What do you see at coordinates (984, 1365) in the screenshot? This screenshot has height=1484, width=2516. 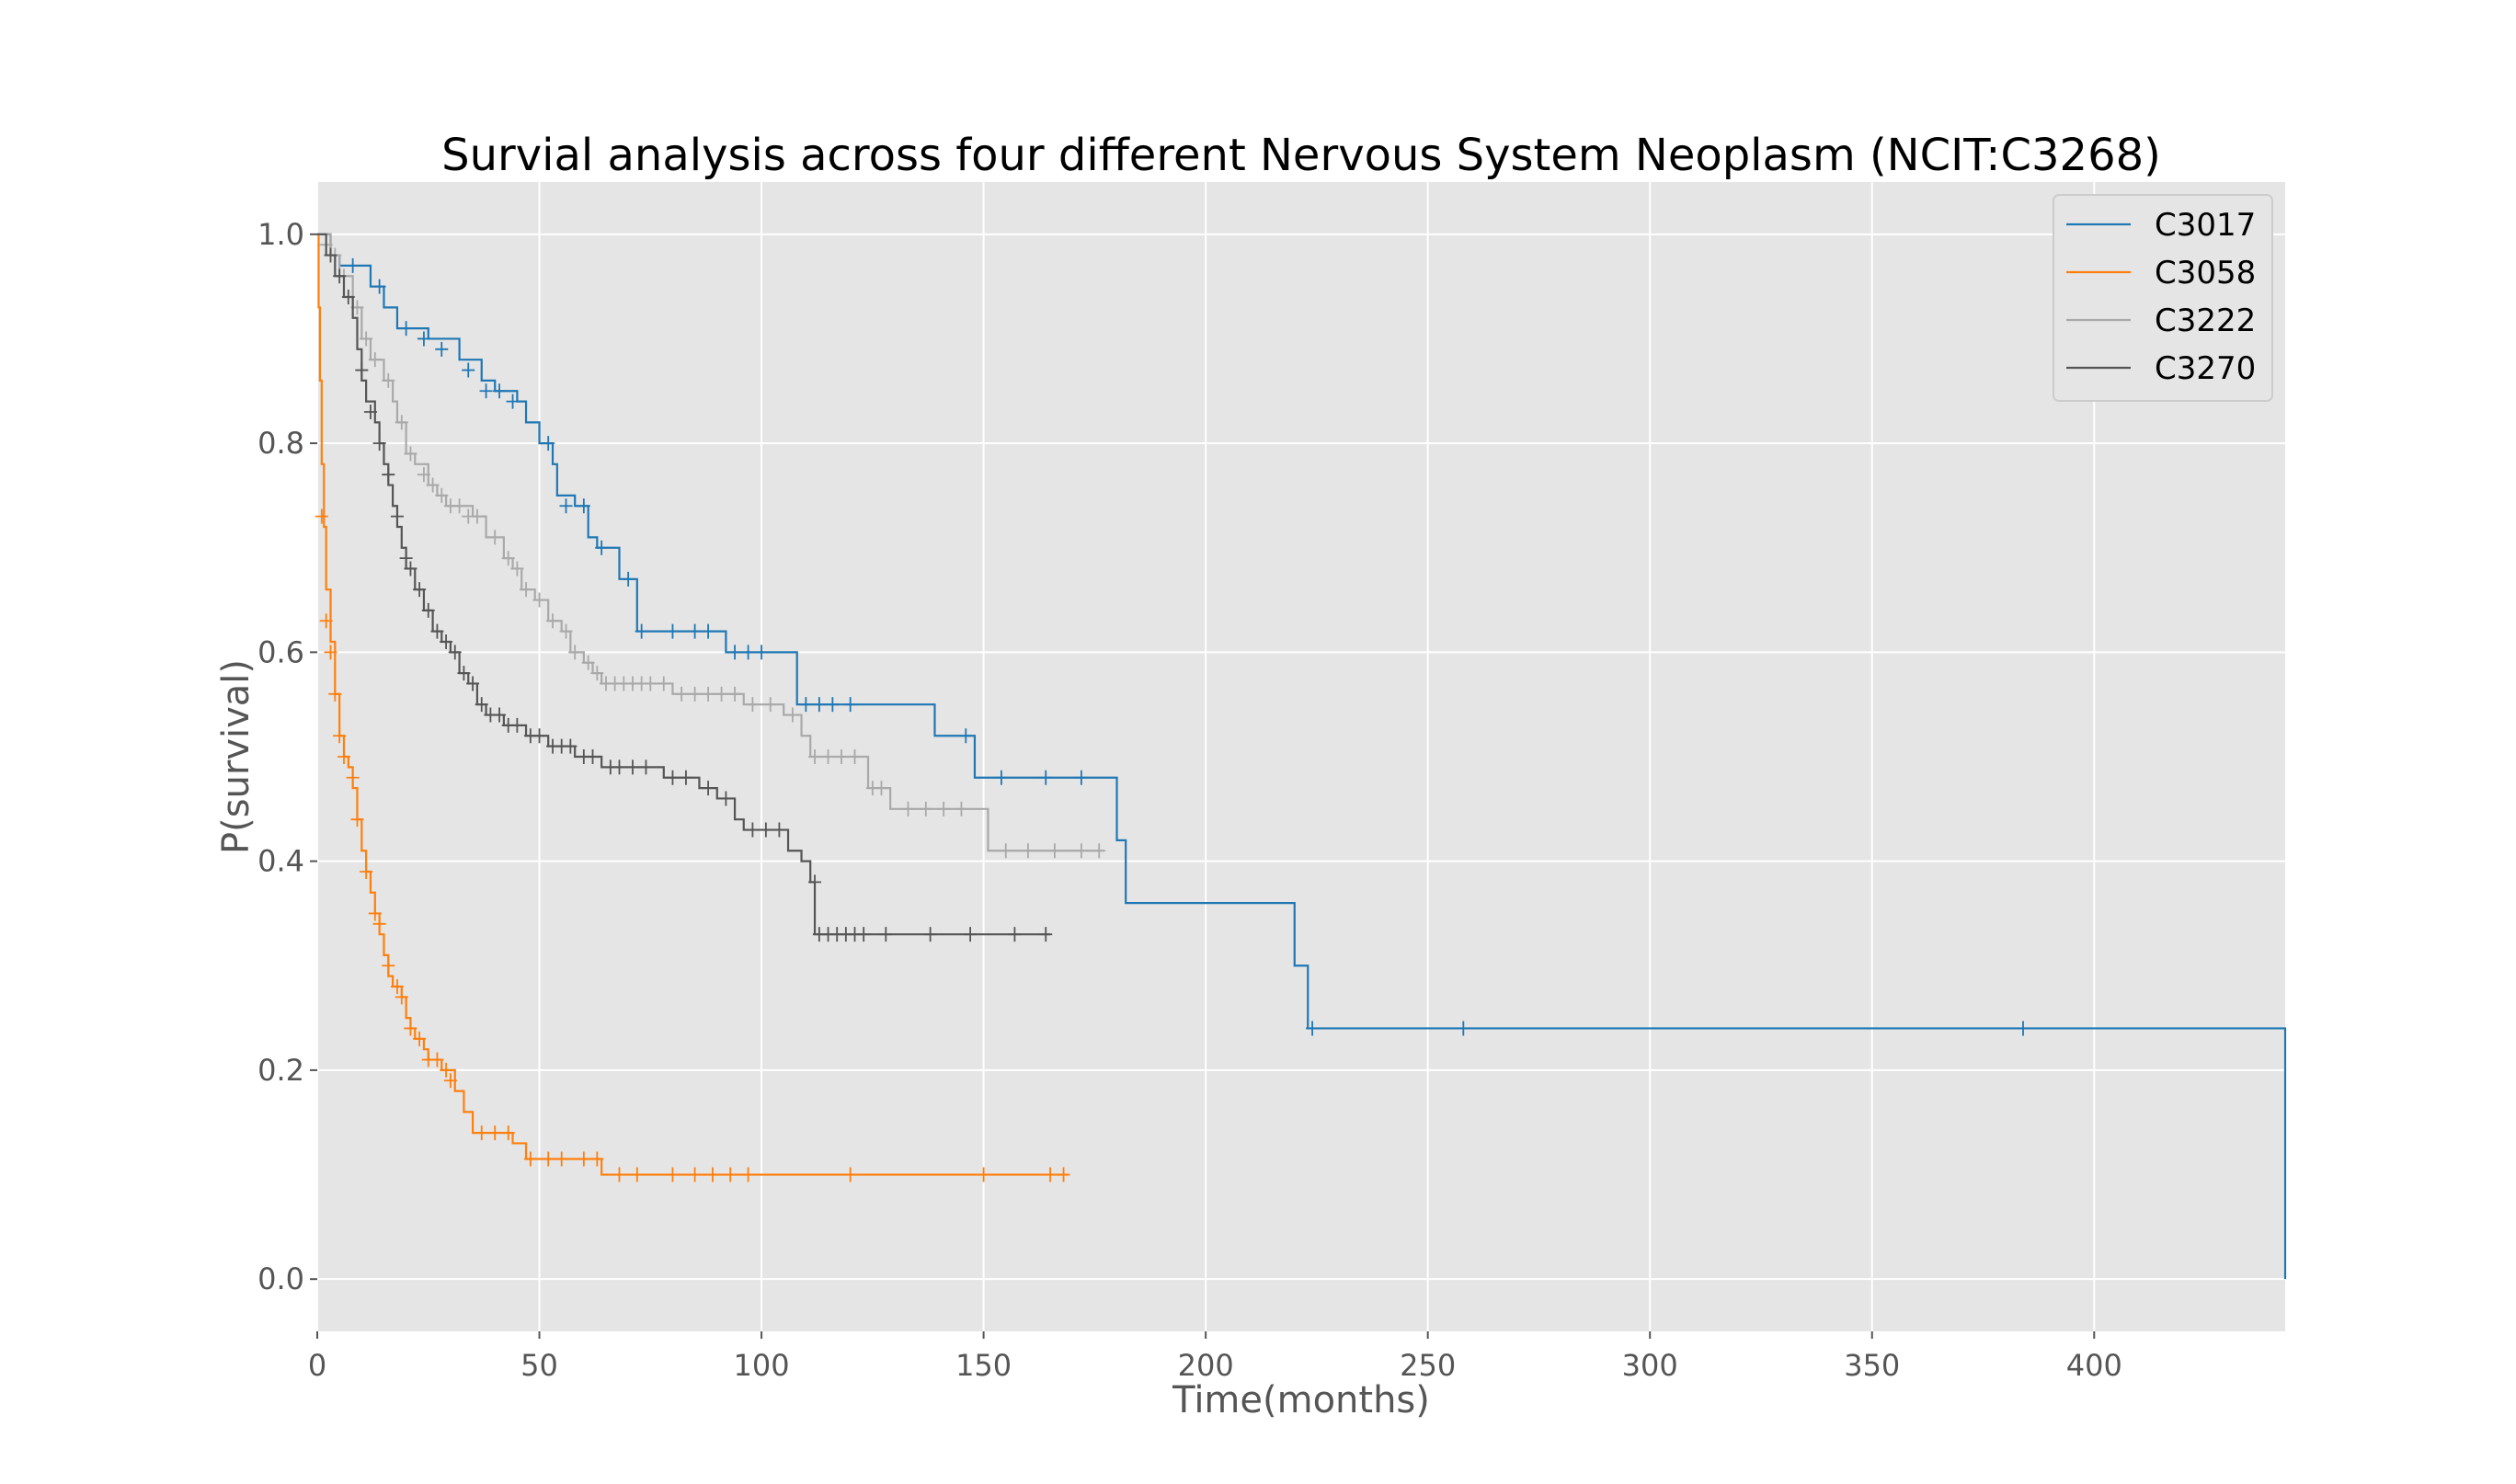 I see `x-tick-label: 150` at bounding box center [984, 1365].